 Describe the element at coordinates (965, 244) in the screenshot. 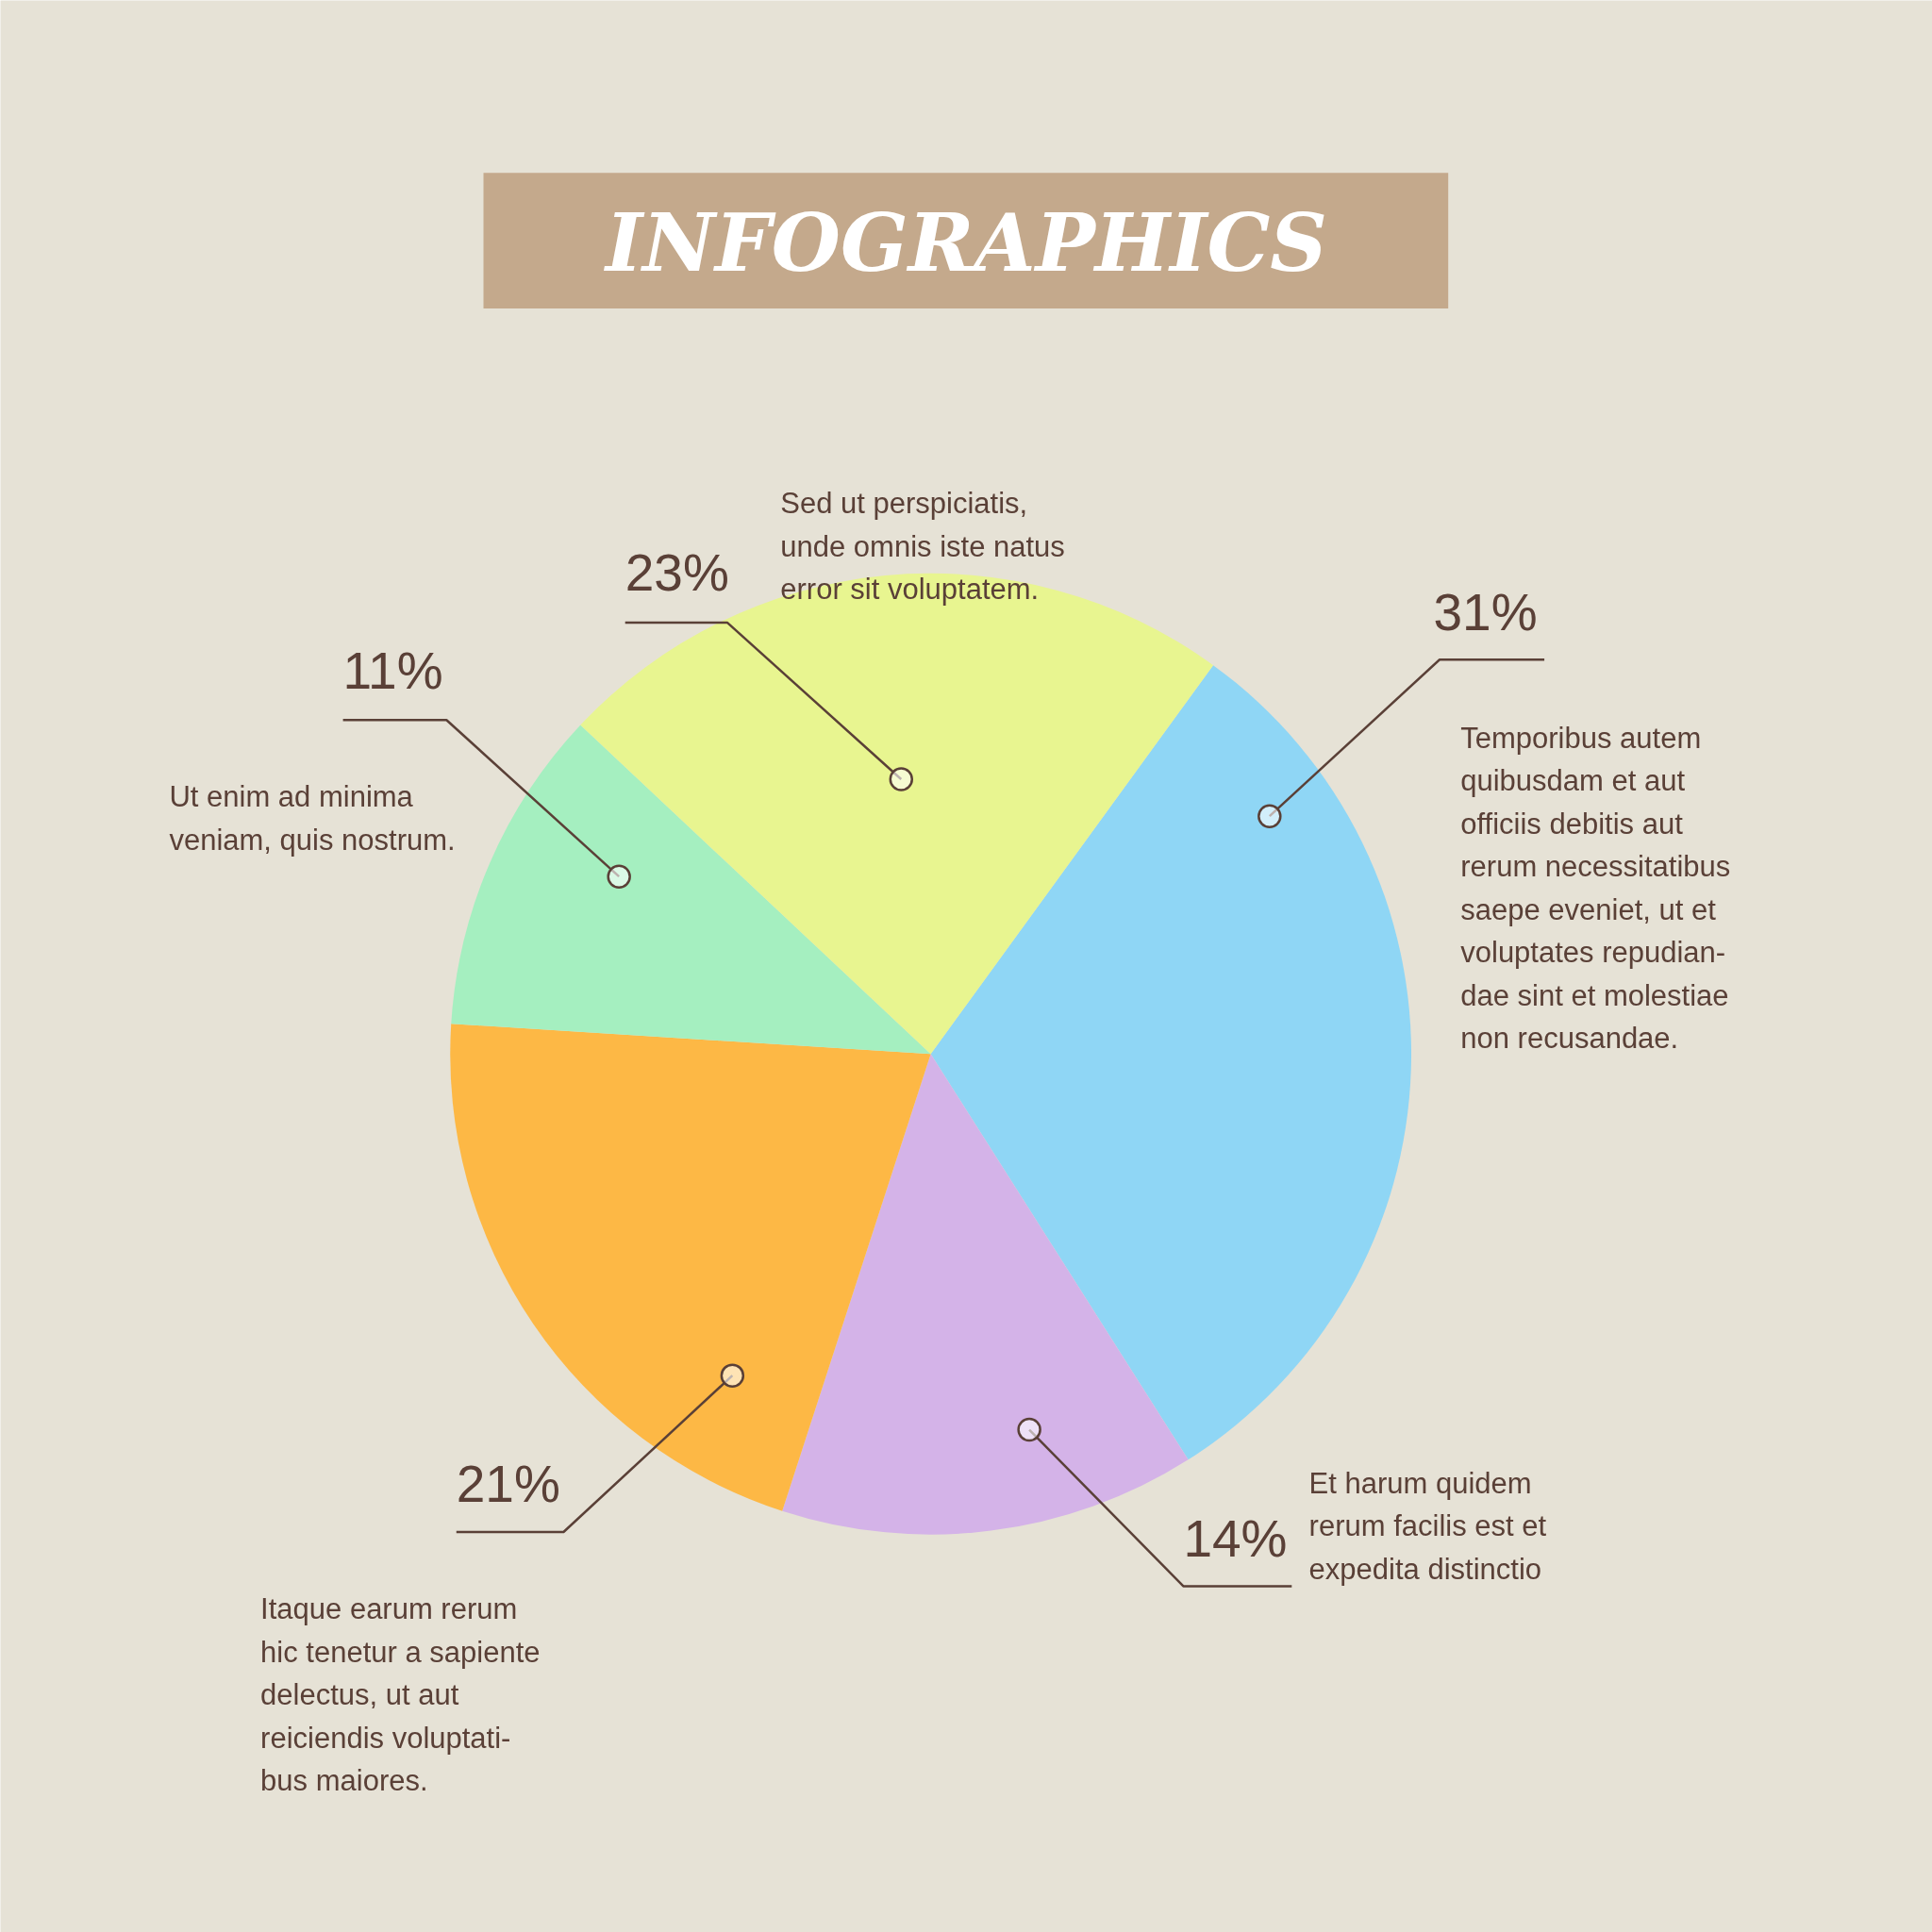

I see `chart-title: INFOGRAPHICS` at that location.